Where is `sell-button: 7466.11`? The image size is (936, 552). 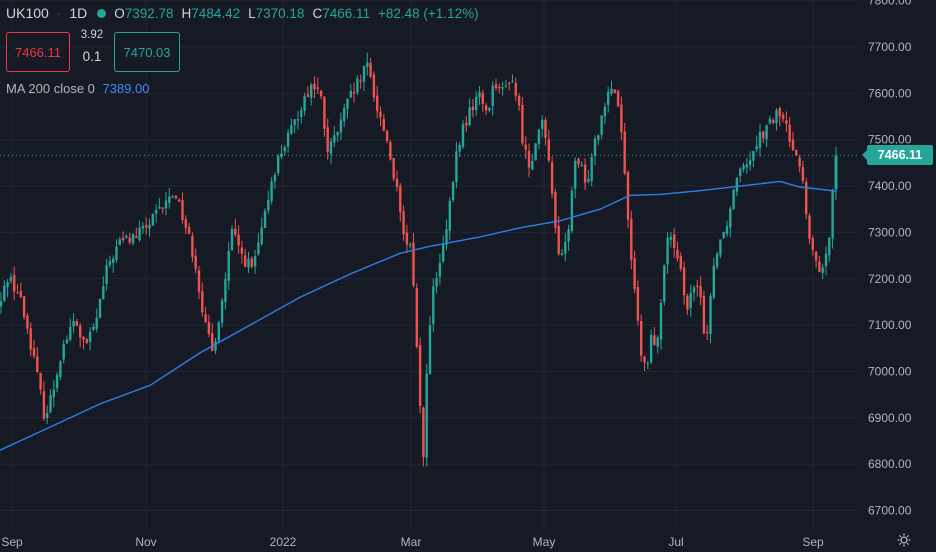
sell-button: 7466.11 is located at coordinates (38, 52).